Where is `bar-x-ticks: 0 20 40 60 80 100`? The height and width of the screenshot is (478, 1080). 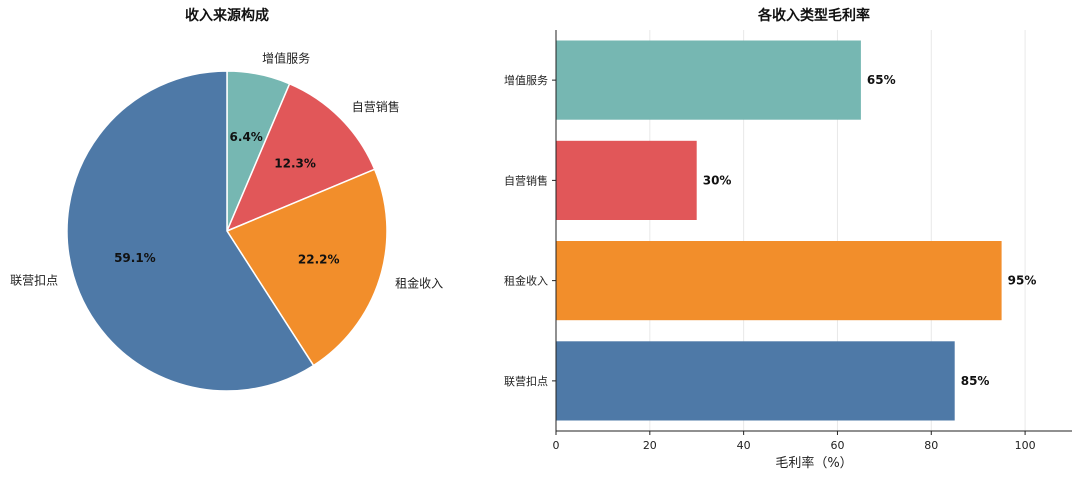 bar-x-ticks: 0 20 40 60 80 100 is located at coordinates (794, 441).